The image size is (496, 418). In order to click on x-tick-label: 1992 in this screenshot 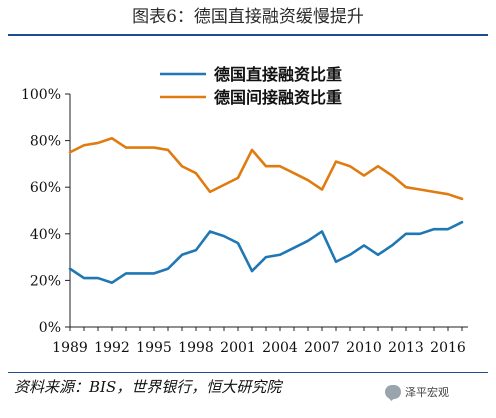, I will do `click(112, 348)`.